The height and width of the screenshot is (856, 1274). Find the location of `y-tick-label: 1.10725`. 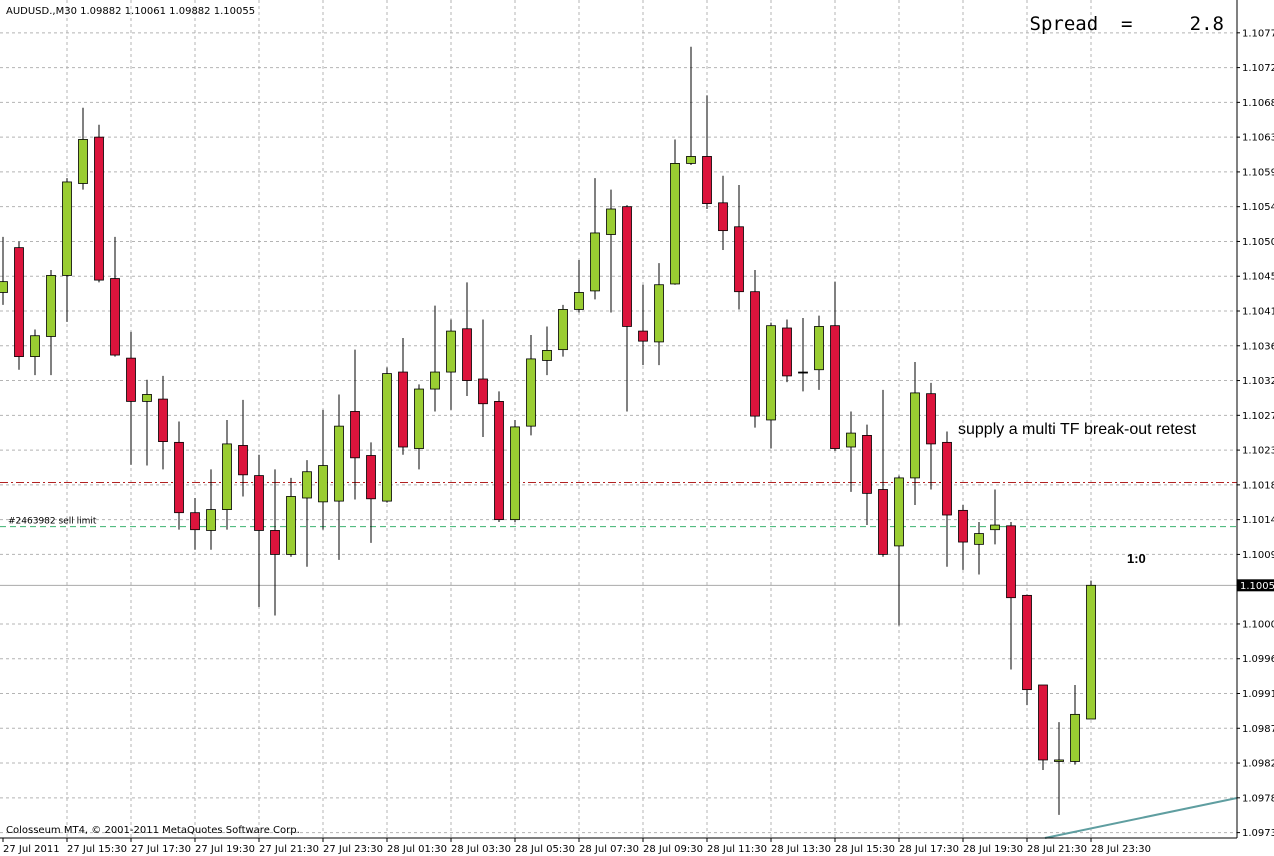

y-tick-label: 1.10725 is located at coordinates (1258, 68).